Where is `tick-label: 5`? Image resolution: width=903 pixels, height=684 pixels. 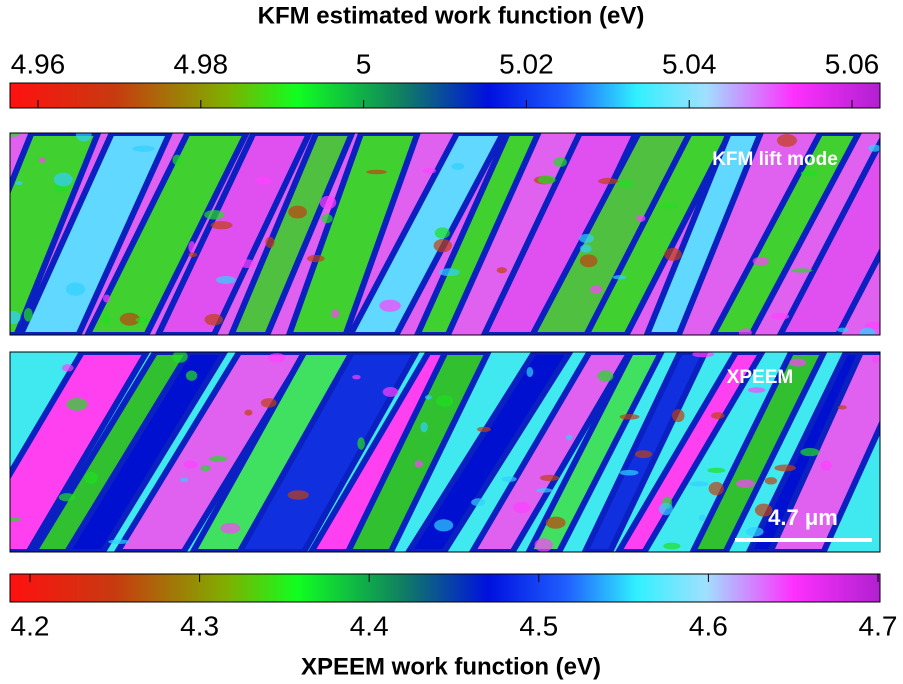 tick-label: 5 is located at coordinates (364, 63).